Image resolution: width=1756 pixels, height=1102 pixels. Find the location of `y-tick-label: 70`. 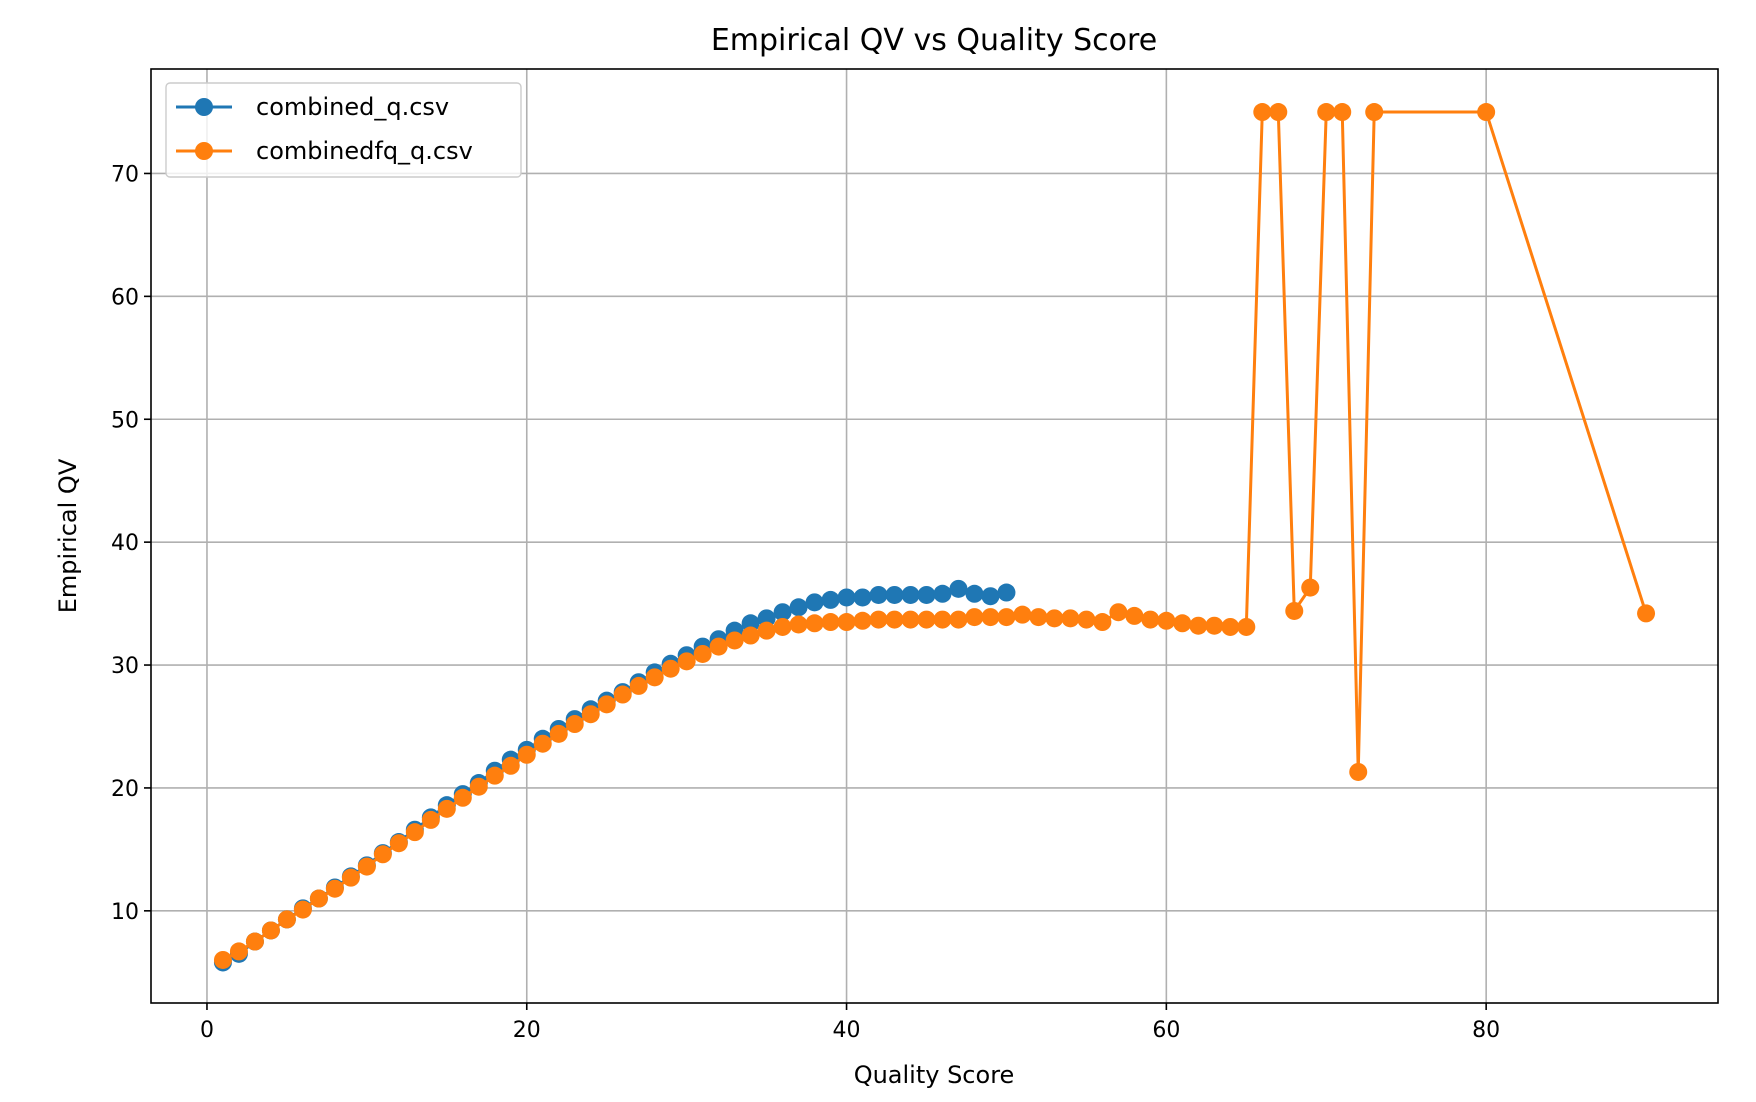

y-tick-label: 70 is located at coordinates (125, 174).